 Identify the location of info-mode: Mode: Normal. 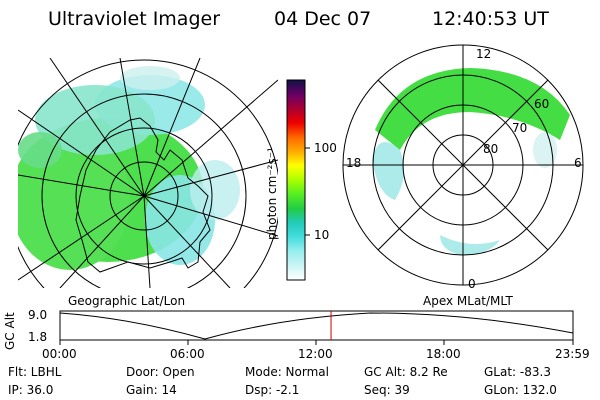
(287, 372).